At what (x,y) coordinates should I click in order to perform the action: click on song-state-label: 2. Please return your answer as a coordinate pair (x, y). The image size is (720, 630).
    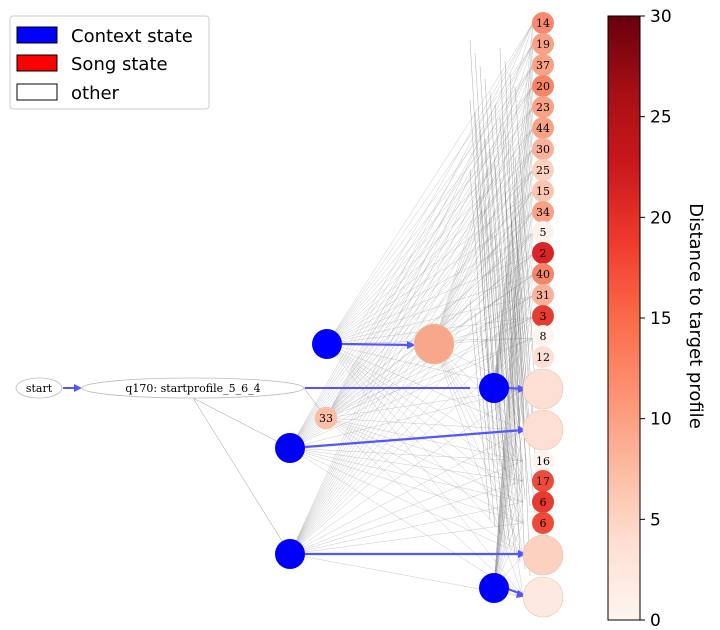
    Looking at the image, I should click on (543, 253).